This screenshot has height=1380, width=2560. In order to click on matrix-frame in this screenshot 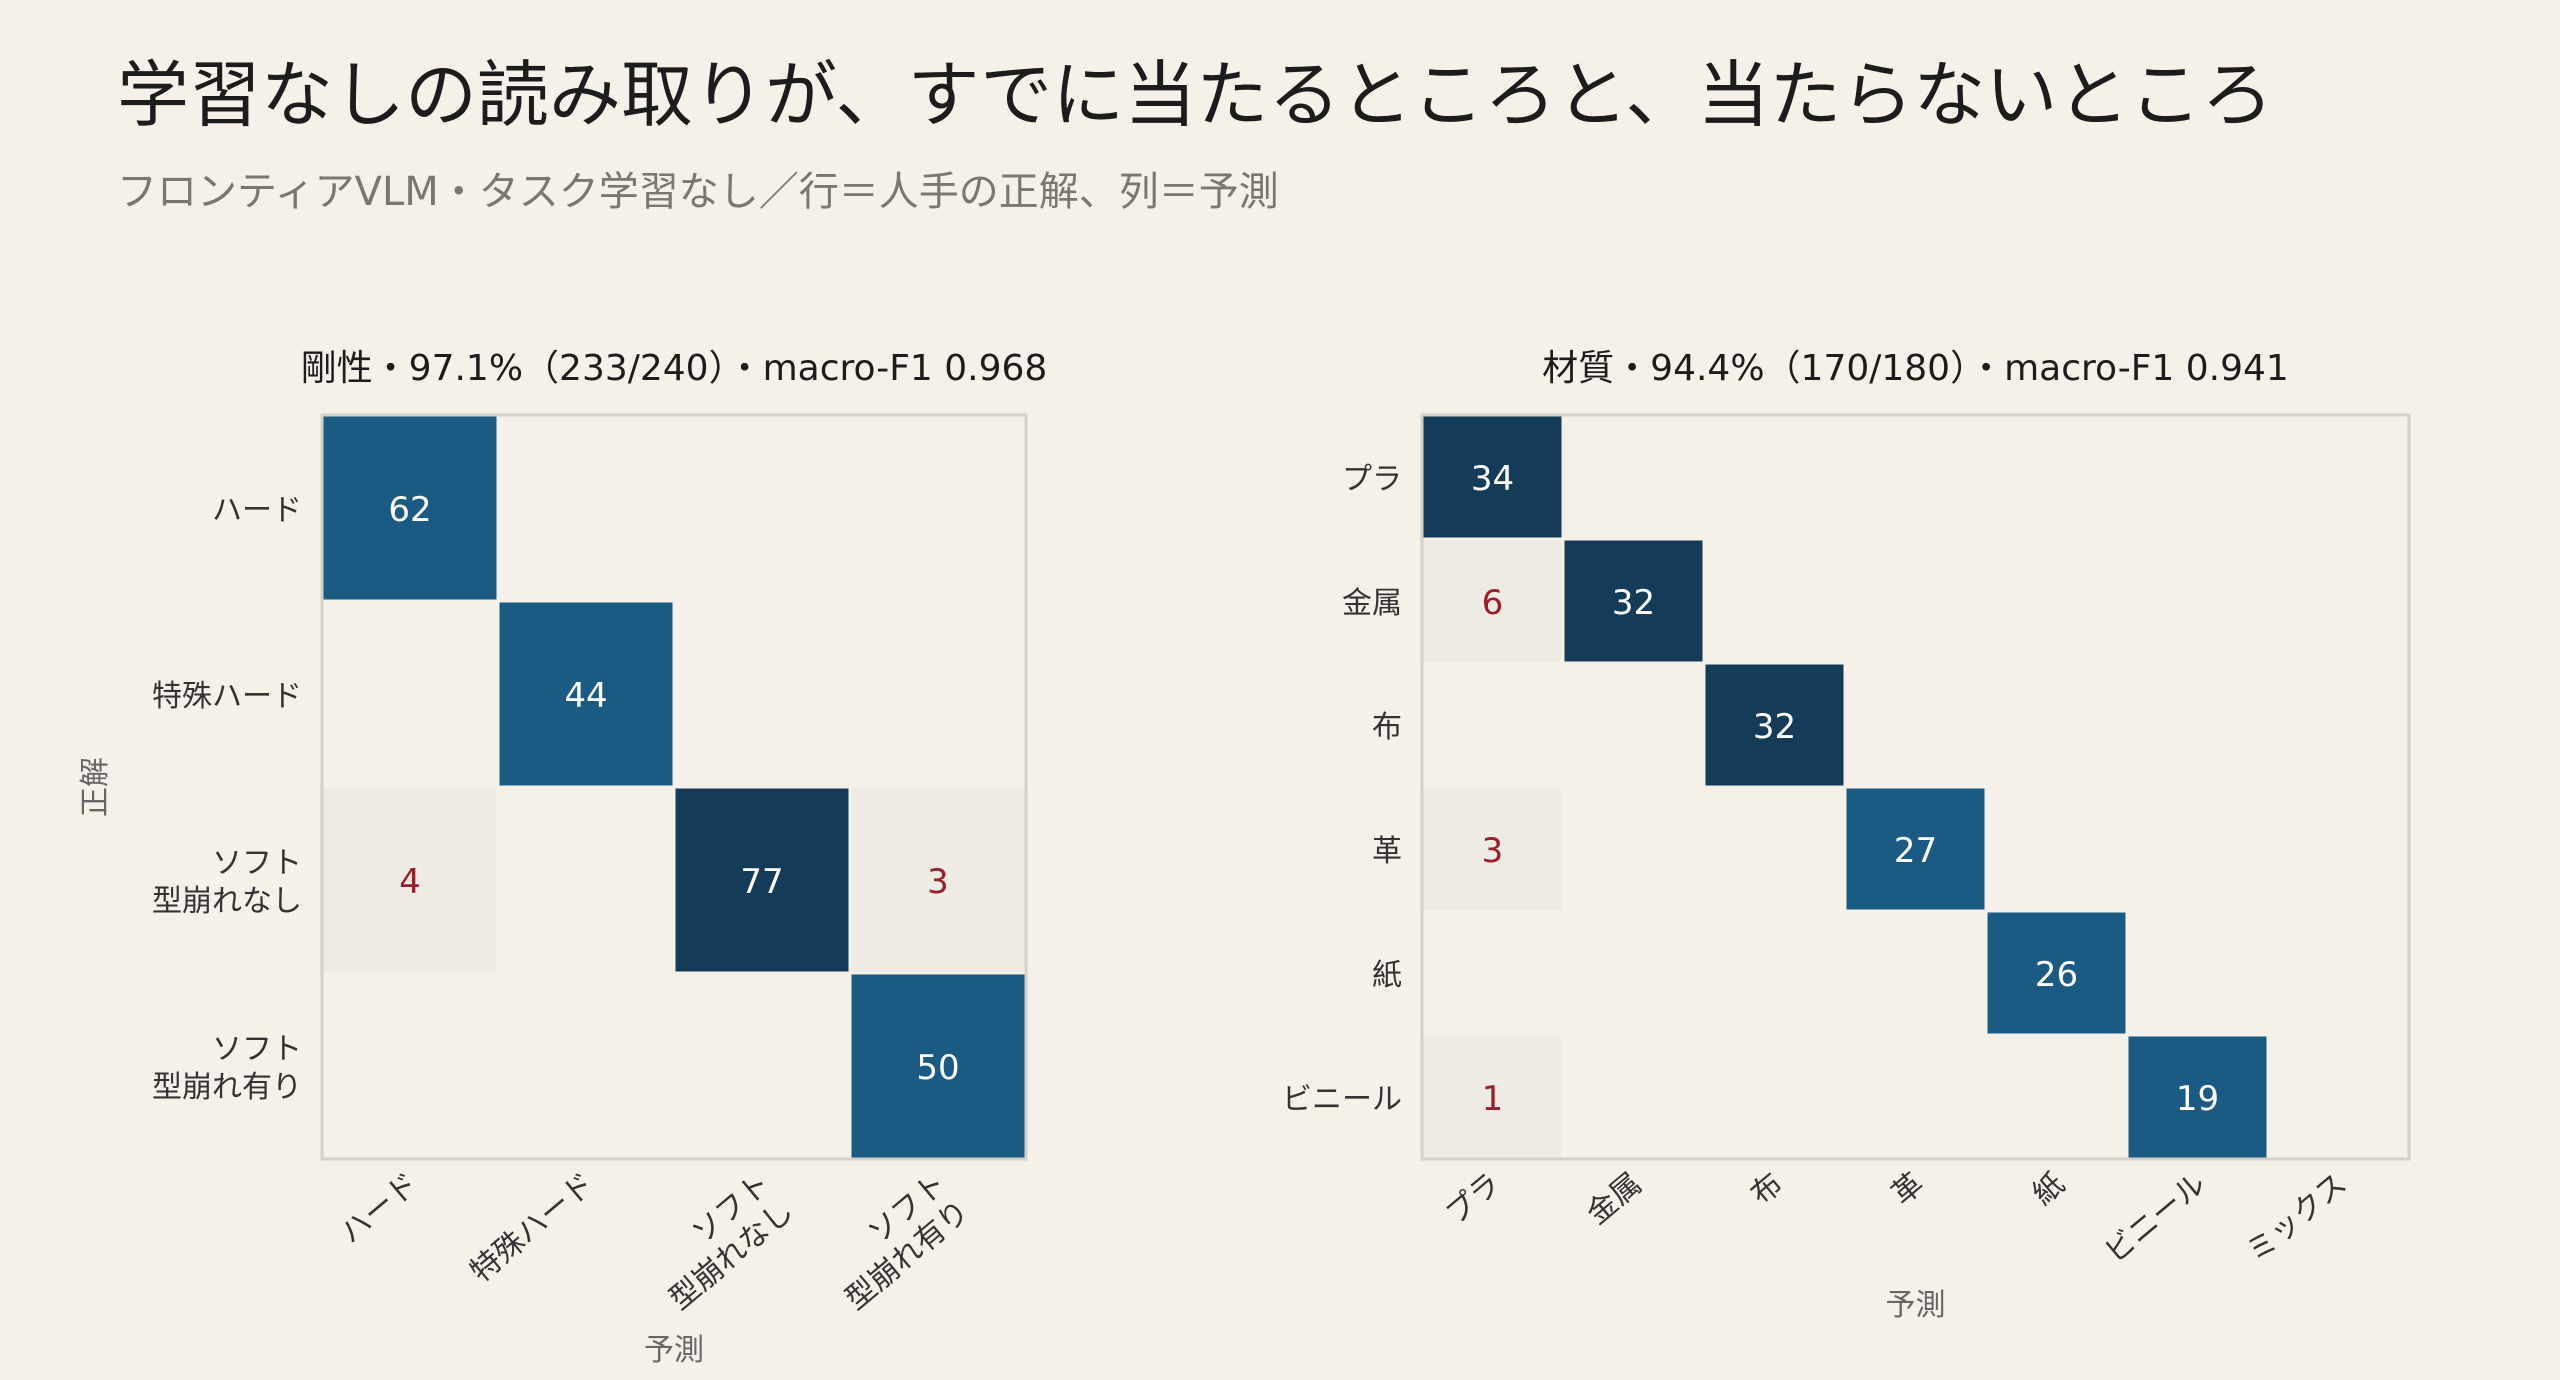, I will do `click(674, 787)`.